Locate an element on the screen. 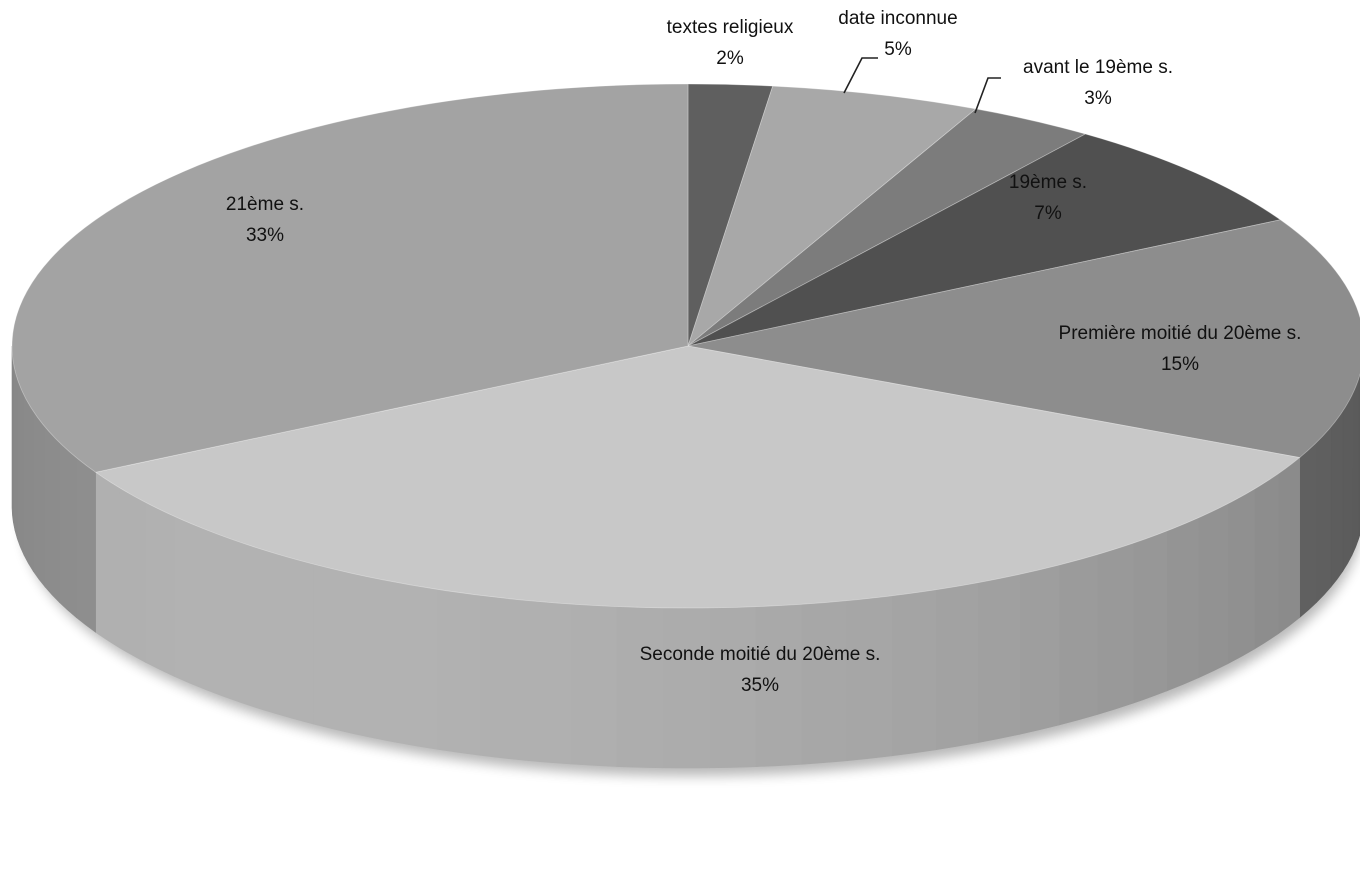 The image size is (1360, 877). slice-value-1: 5% is located at coordinates (898, 49).